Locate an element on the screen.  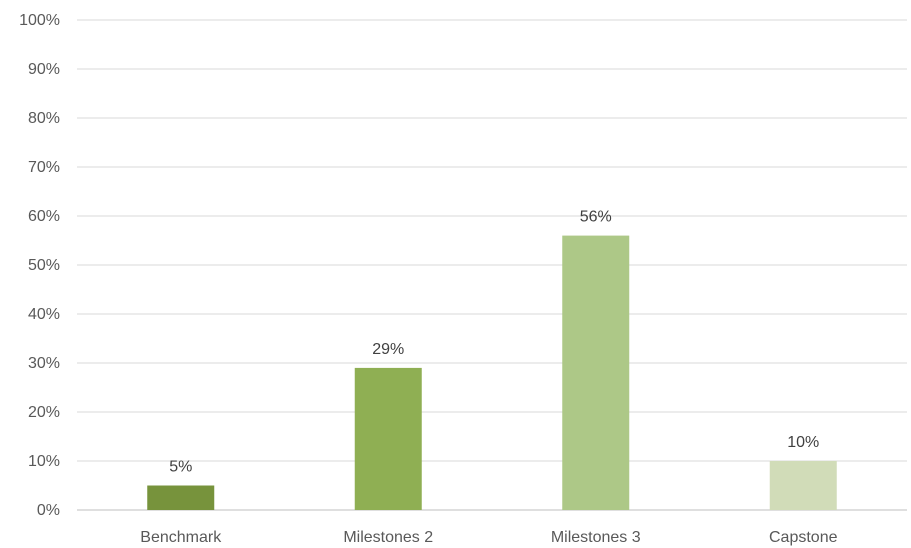
y-tick-label: 60% is located at coordinates (44, 216).